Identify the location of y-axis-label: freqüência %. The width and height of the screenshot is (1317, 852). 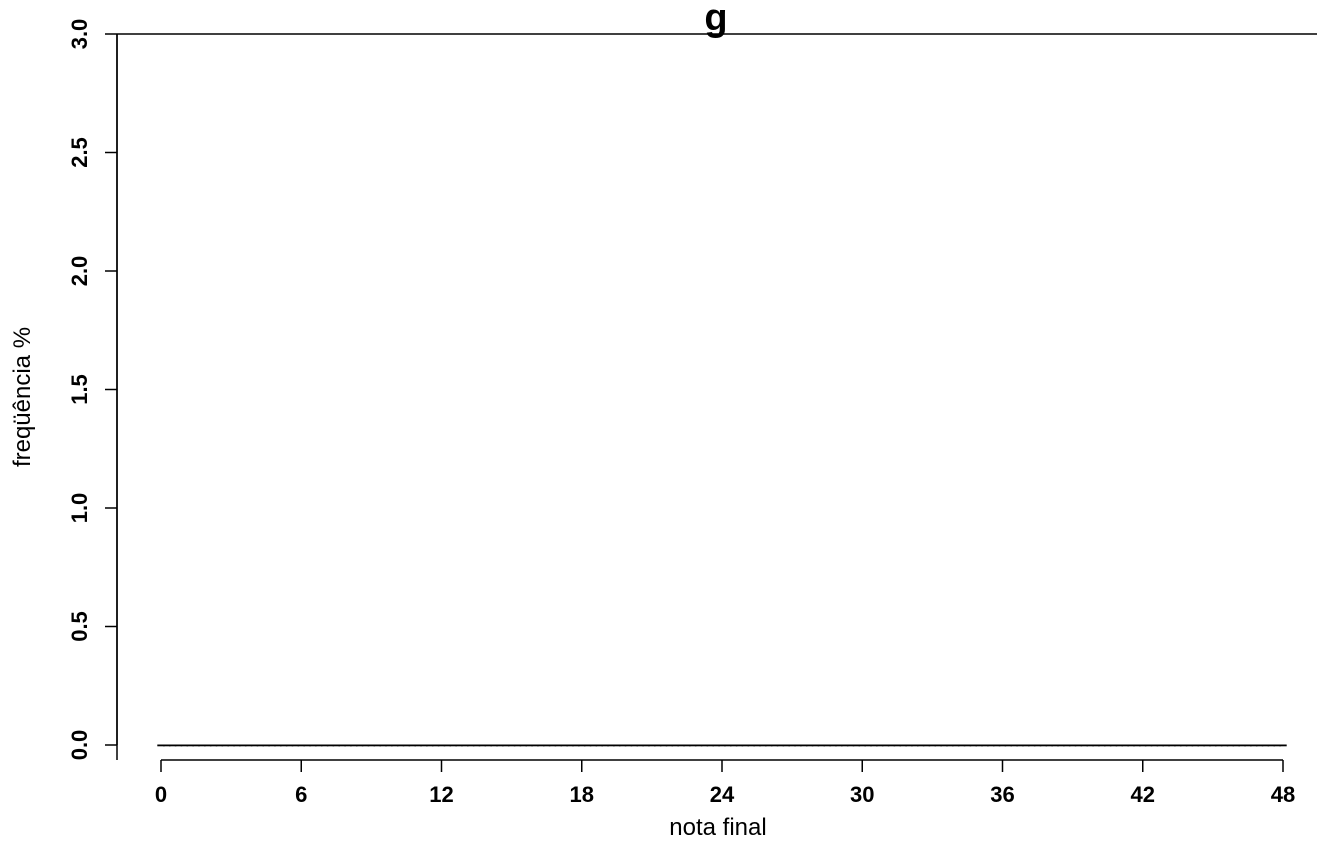
(22, 397).